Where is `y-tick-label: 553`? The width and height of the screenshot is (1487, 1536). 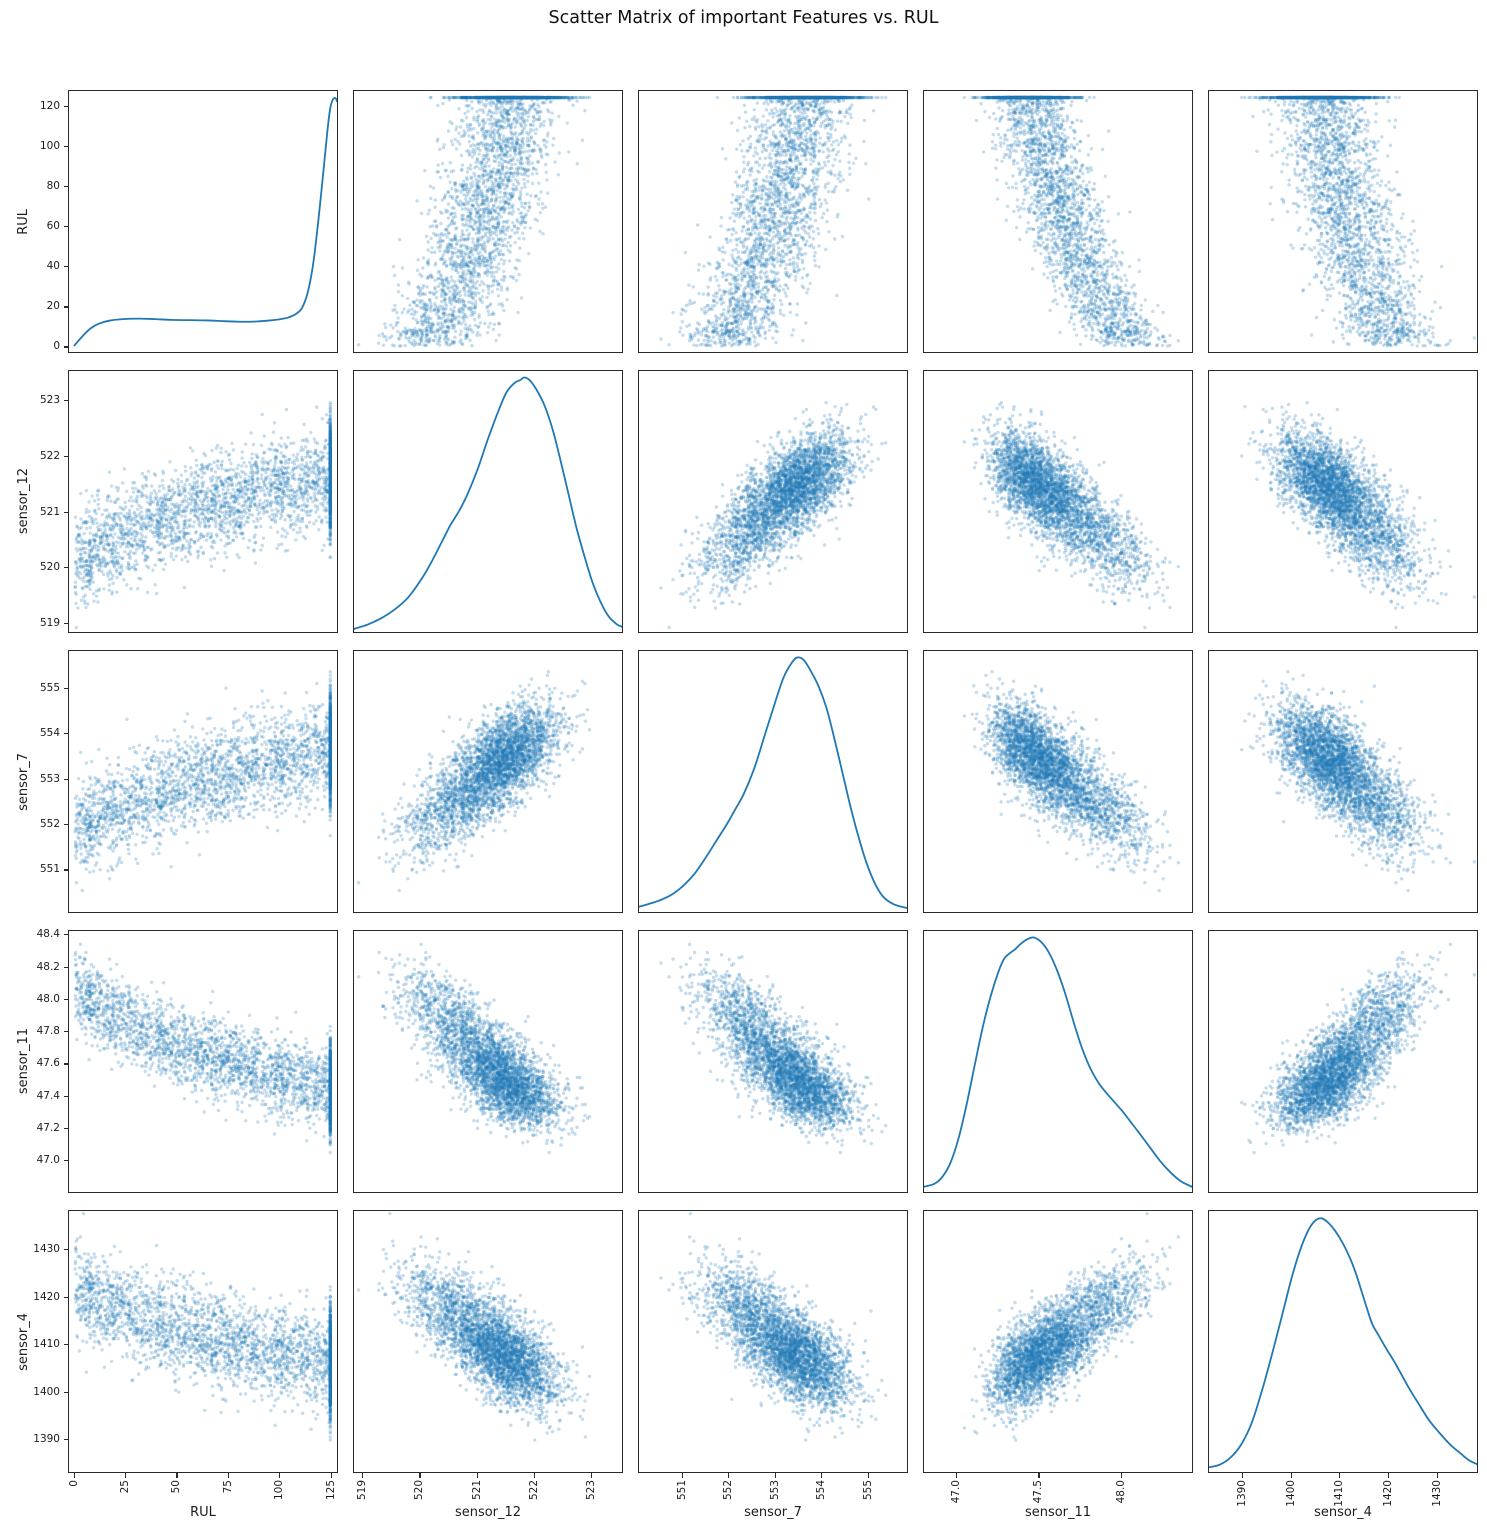 y-tick-label: 553 is located at coordinates (49, 778).